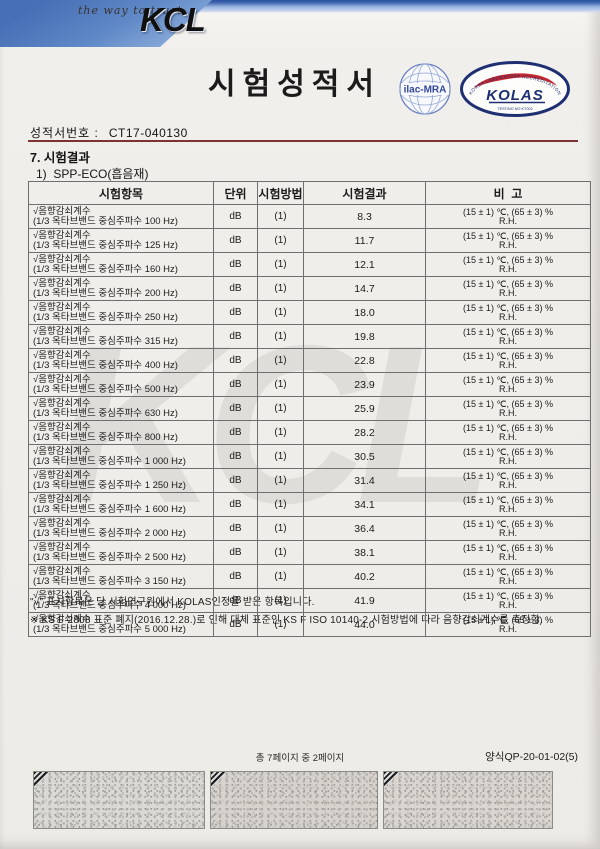 This screenshot has height=849, width=600. What do you see at coordinates (364, 432) in the screenshot?
I see `result-cell: 28.2` at bounding box center [364, 432].